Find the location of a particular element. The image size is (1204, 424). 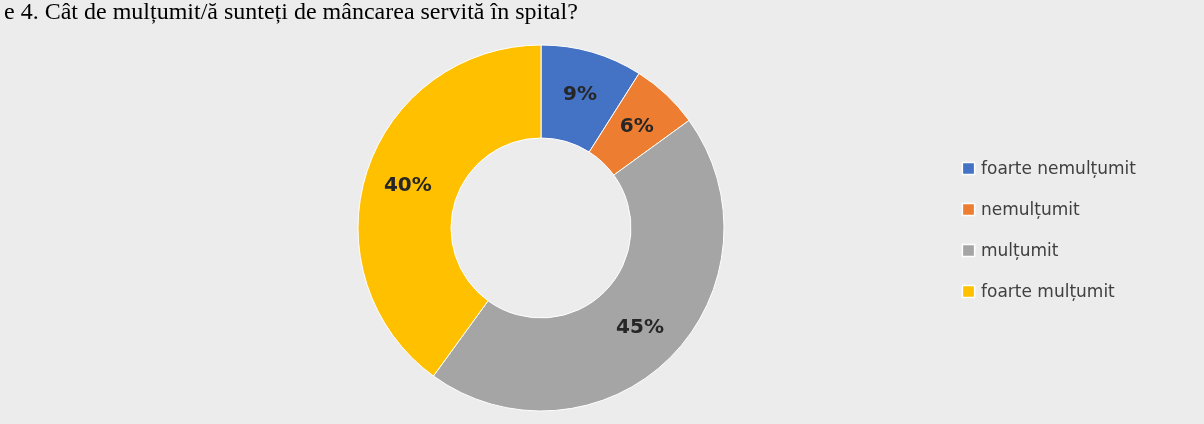

data-label: 6% is located at coordinates (636, 124).